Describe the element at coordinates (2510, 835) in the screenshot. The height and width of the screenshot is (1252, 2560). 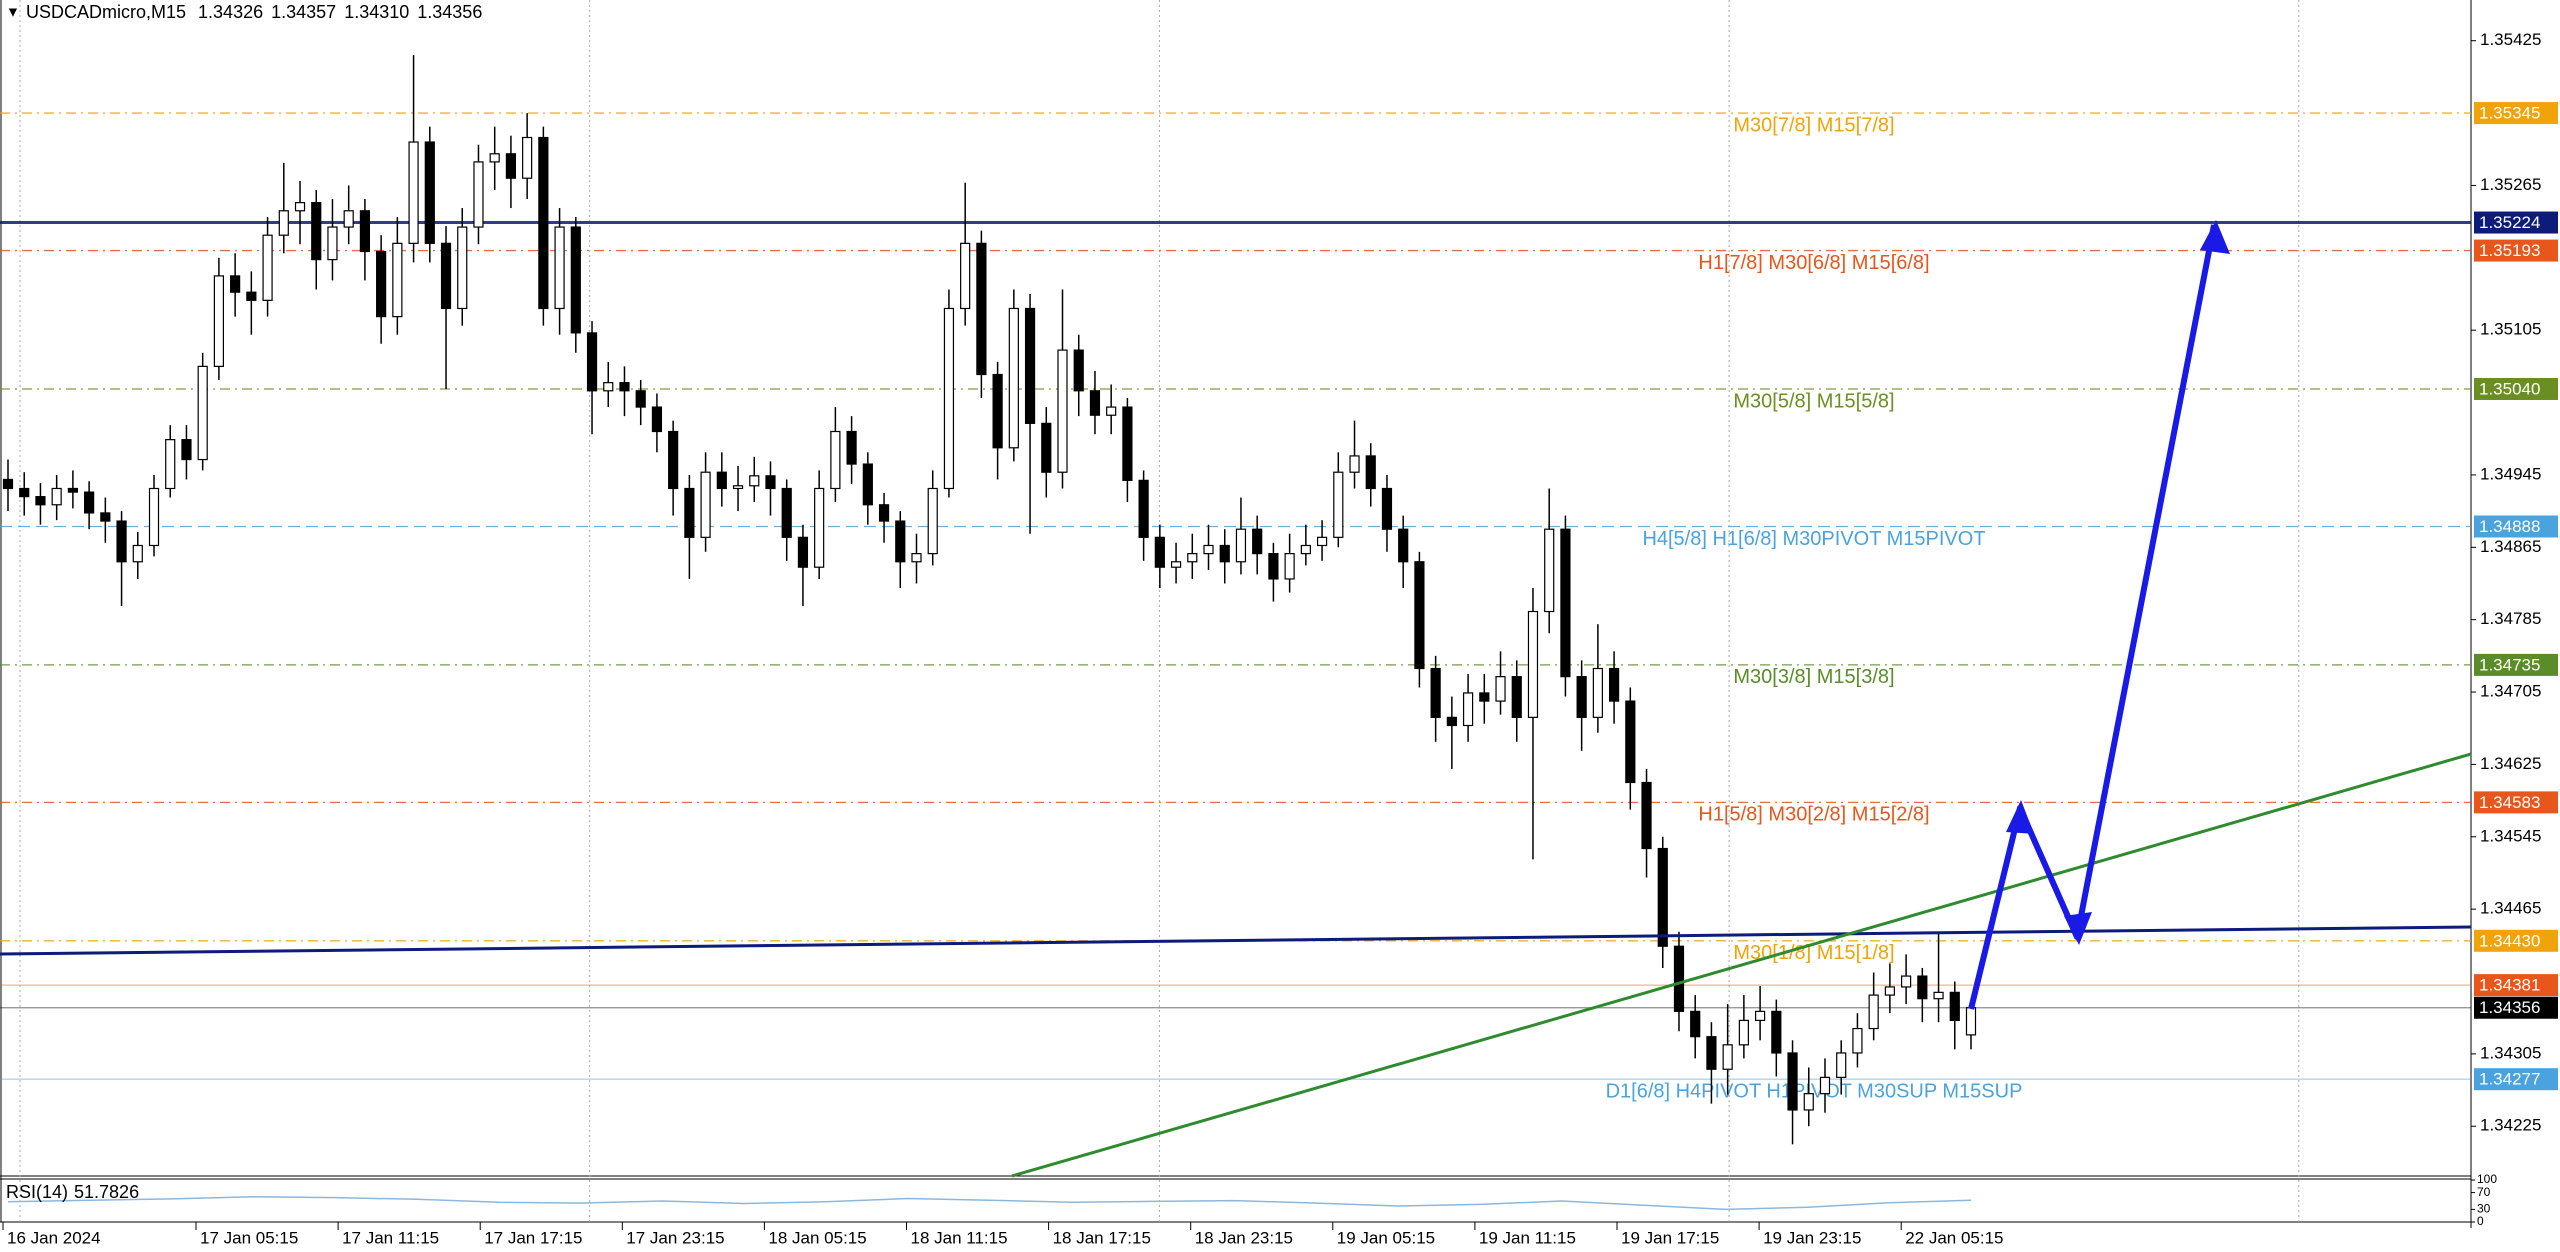
I see `y-tick-label: 1.34545` at that location.